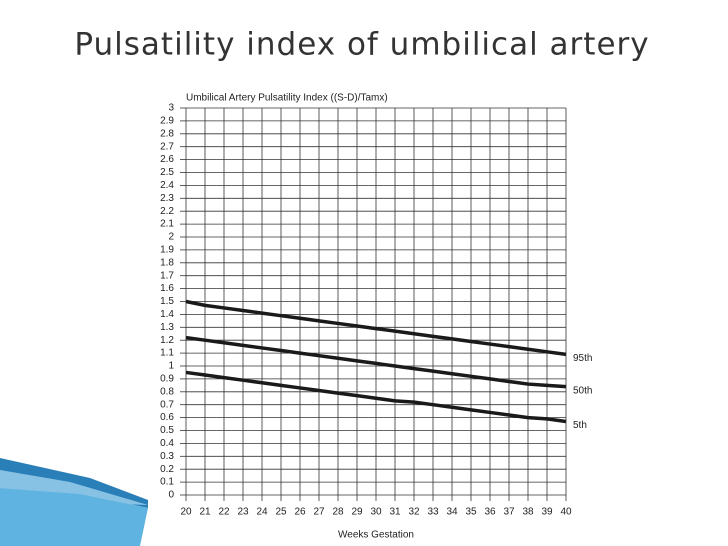 The height and width of the screenshot is (546, 728). Describe the element at coordinates (167, 469) in the screenshot. I see `y-tick-label: 0.2` at that location.